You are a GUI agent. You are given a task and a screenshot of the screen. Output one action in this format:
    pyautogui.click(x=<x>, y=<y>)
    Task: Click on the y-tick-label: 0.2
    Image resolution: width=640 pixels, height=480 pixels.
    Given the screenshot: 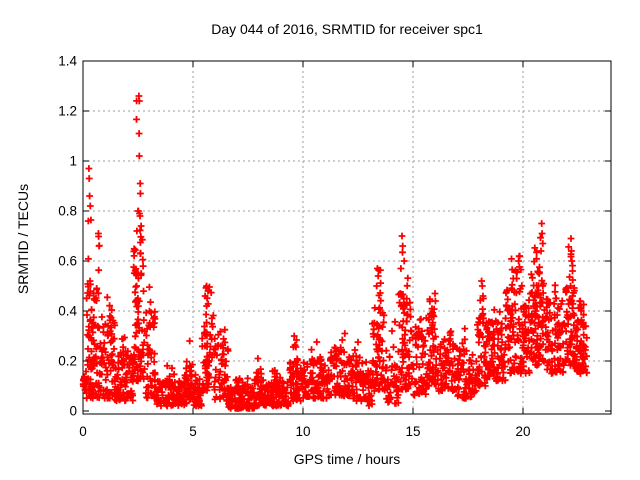 What is the action you would take?
    pyautogui.click(x=67, y=361)
    